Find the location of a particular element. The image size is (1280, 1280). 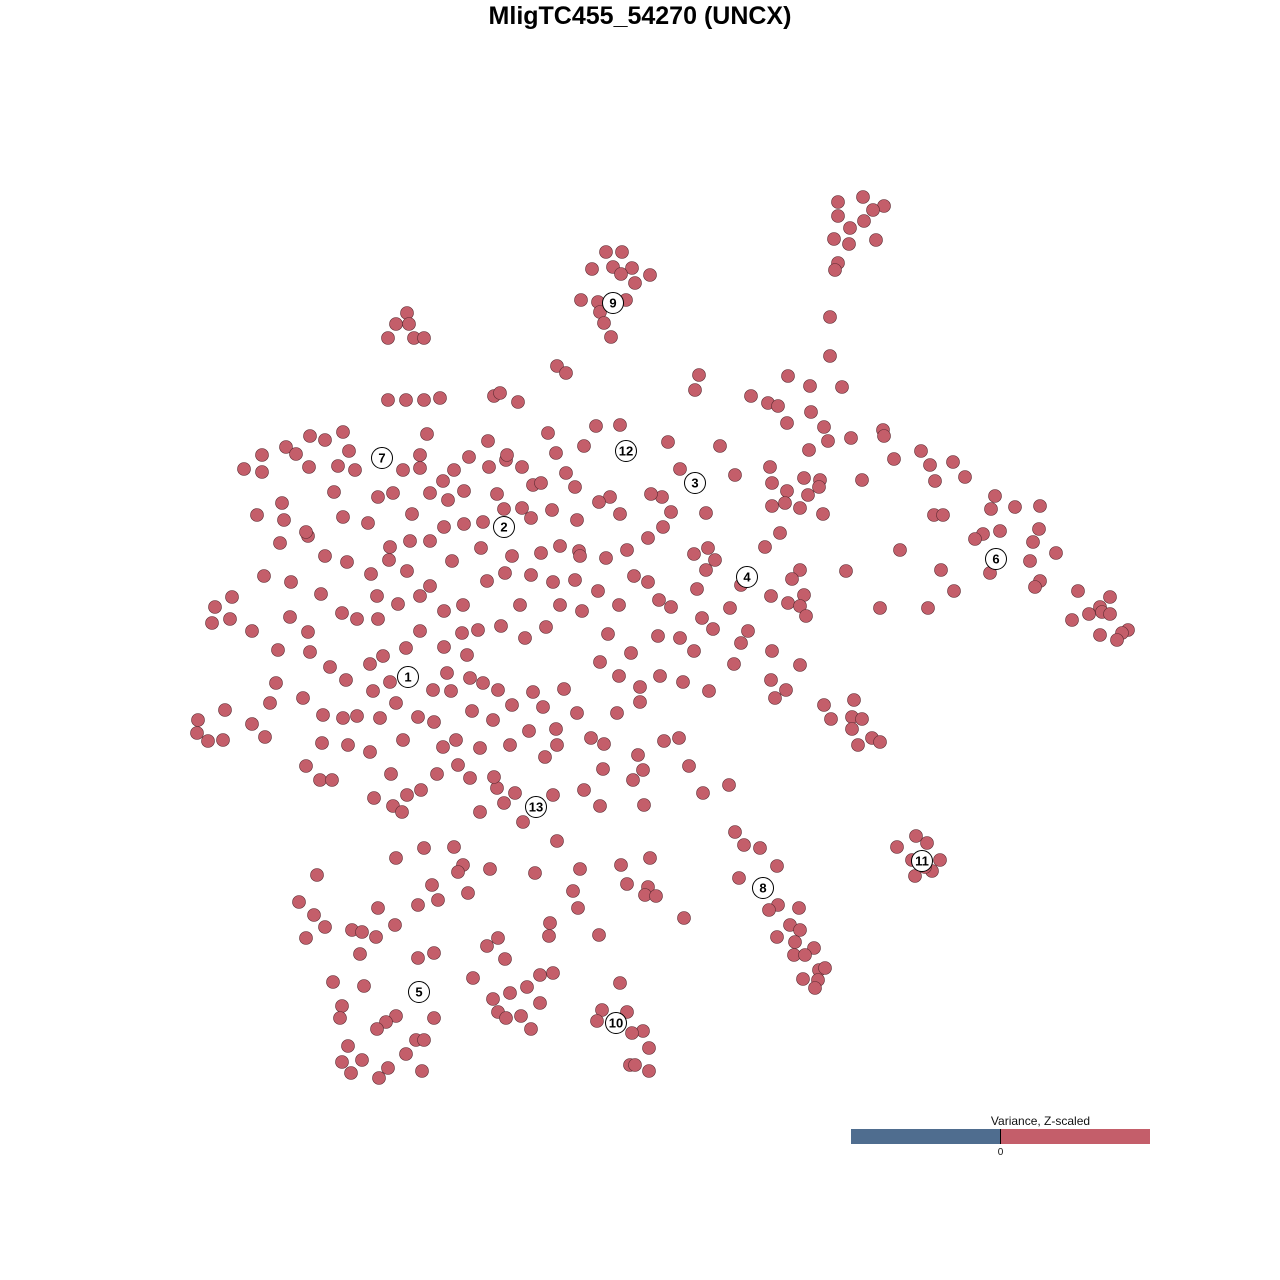

legend-title: Variance, Z-scaled is located at coordinates (1040, 1121).